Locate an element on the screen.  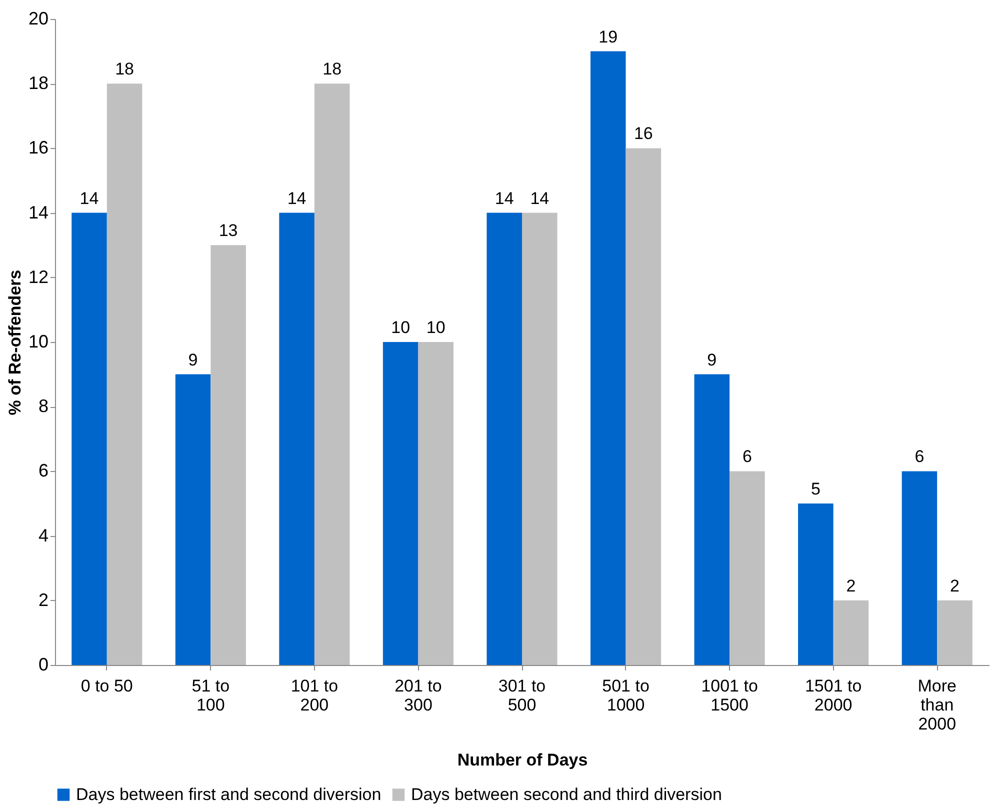
legend-label: Days between second and third diversion is located at coordinates (566, 794).